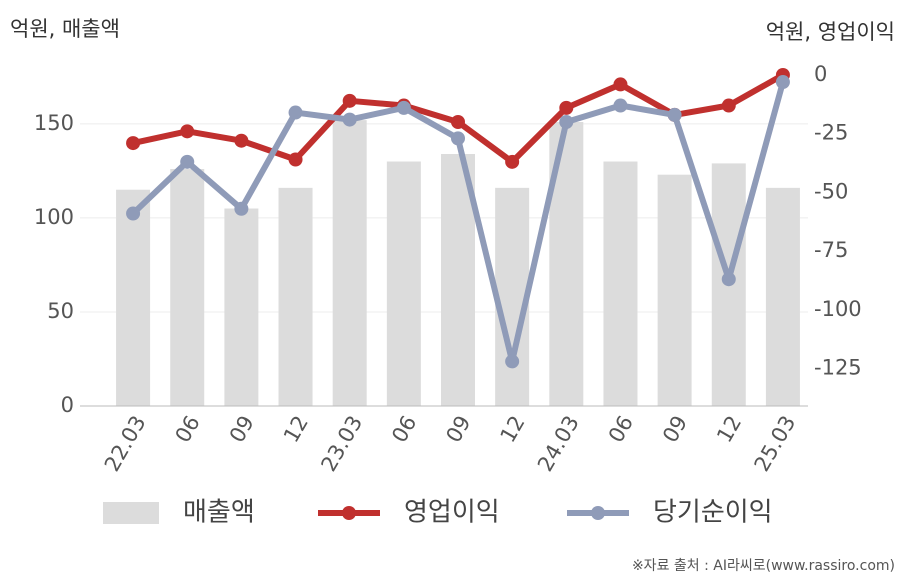 This screenshot has width=908, height=580. I want to click on x-tick-label: 23.03, so click(341, 444).